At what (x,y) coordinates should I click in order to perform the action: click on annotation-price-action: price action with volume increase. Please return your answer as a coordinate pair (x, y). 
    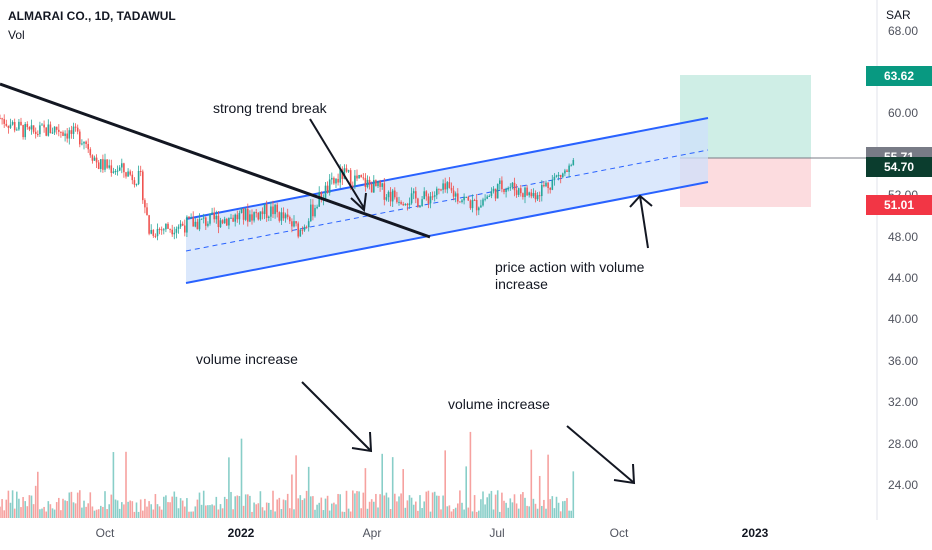
    Looking at the image, I should click on (570, 275).